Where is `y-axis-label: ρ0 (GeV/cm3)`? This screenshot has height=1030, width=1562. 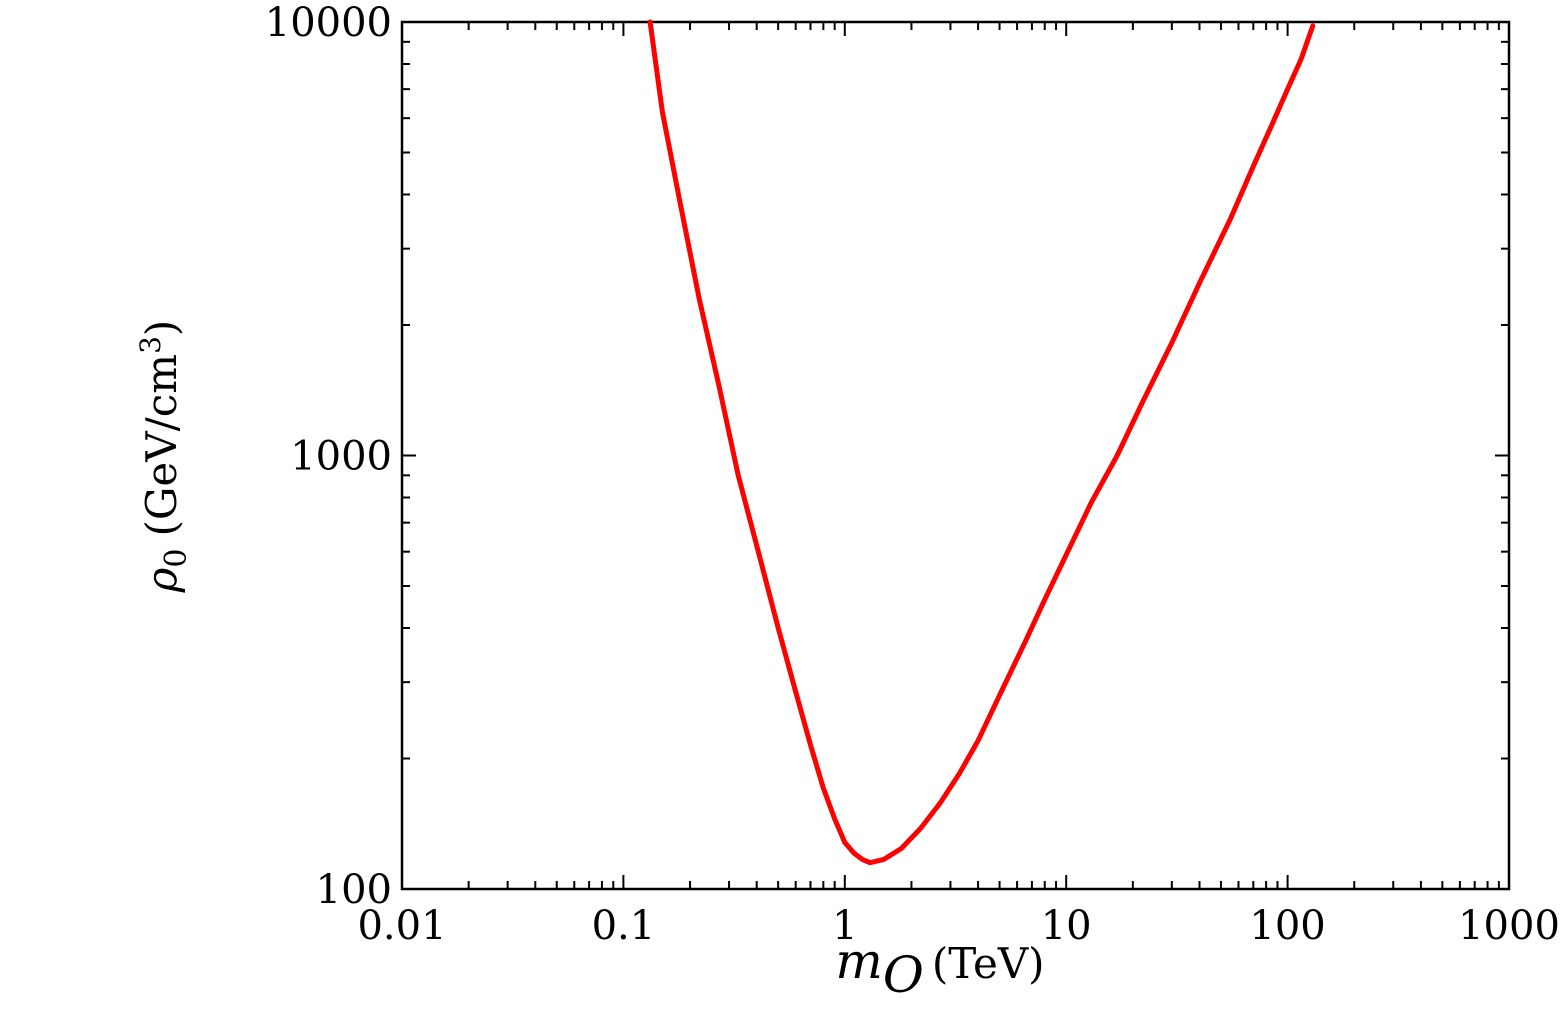 y-axis-label: ρ0 (GeV/cm3) is located at coordinates (164, 457).